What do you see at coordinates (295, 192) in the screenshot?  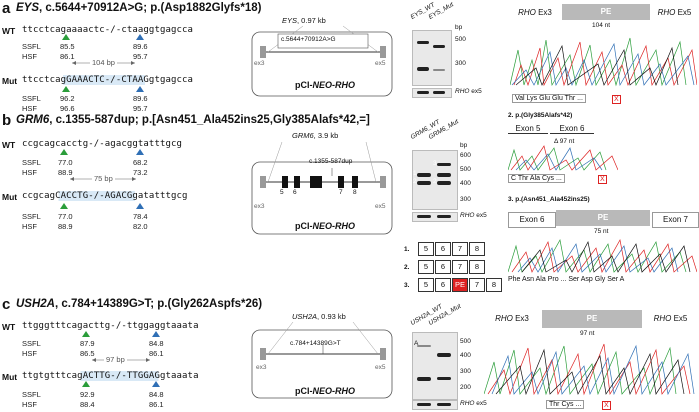 I see `exon-num: 6` at bounding box center [295, 192].